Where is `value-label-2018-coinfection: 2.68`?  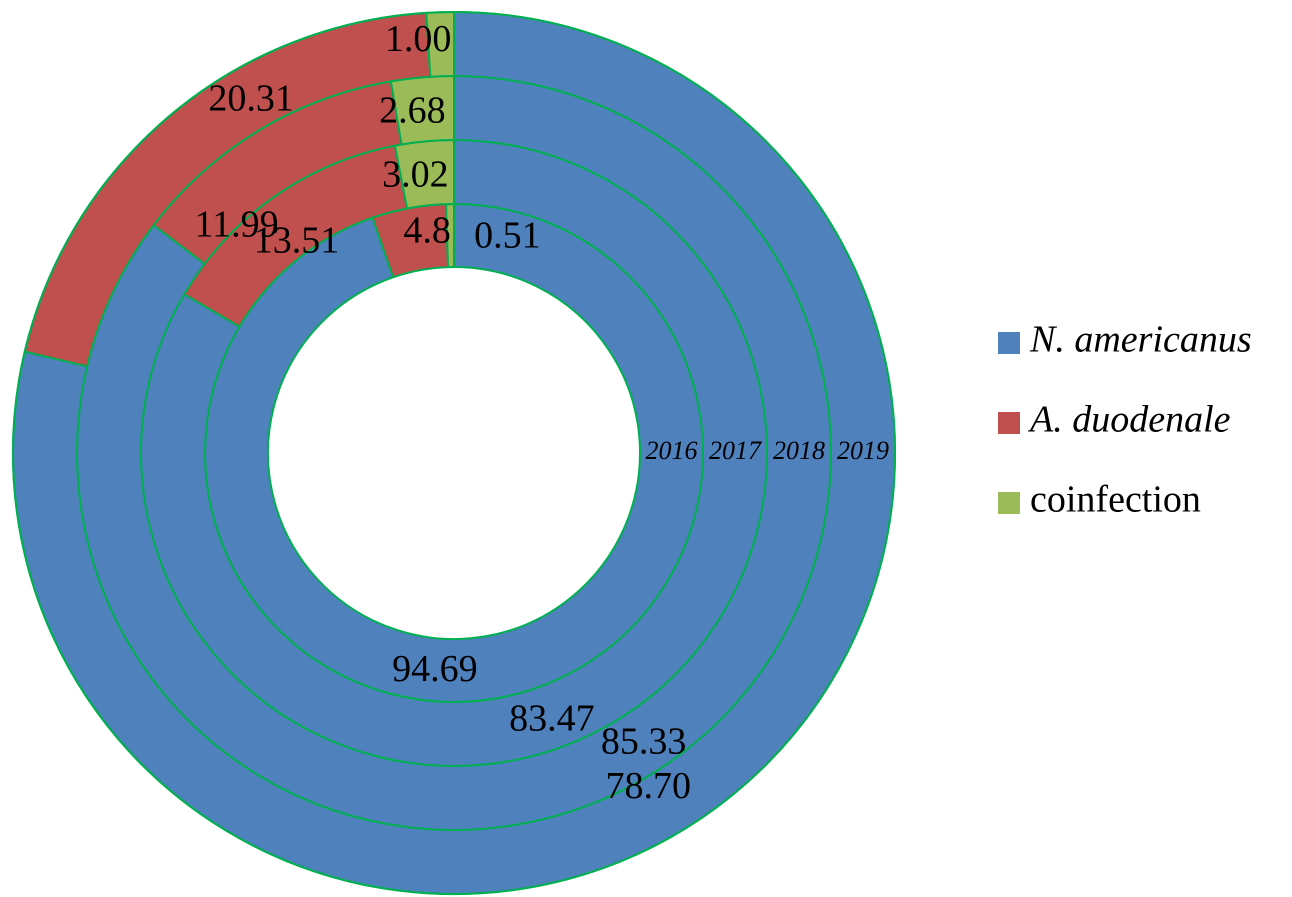 value-label-2018-coinfection: 2.68 is located at coordinates (412, 110).